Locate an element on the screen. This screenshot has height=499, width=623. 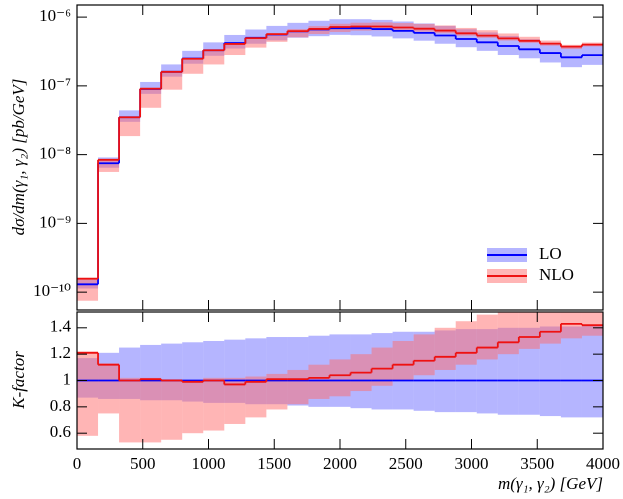
y-tick-label: 0.8 is located at coordinates (60, 405).